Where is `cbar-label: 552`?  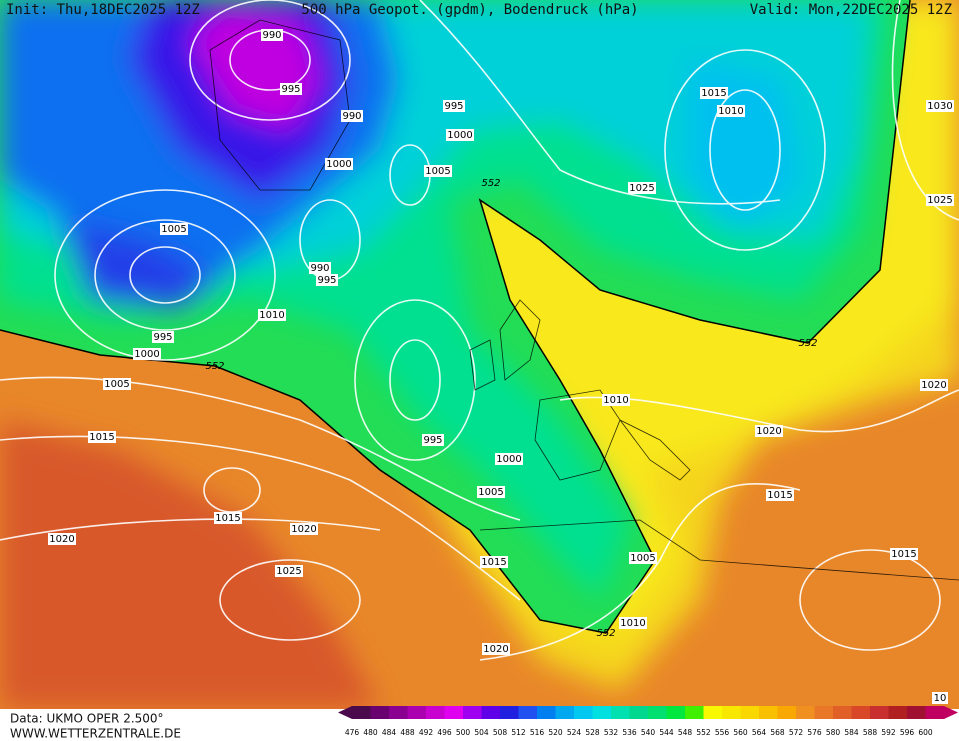
cbar-label: 552 is located at coordinates (703, 732).